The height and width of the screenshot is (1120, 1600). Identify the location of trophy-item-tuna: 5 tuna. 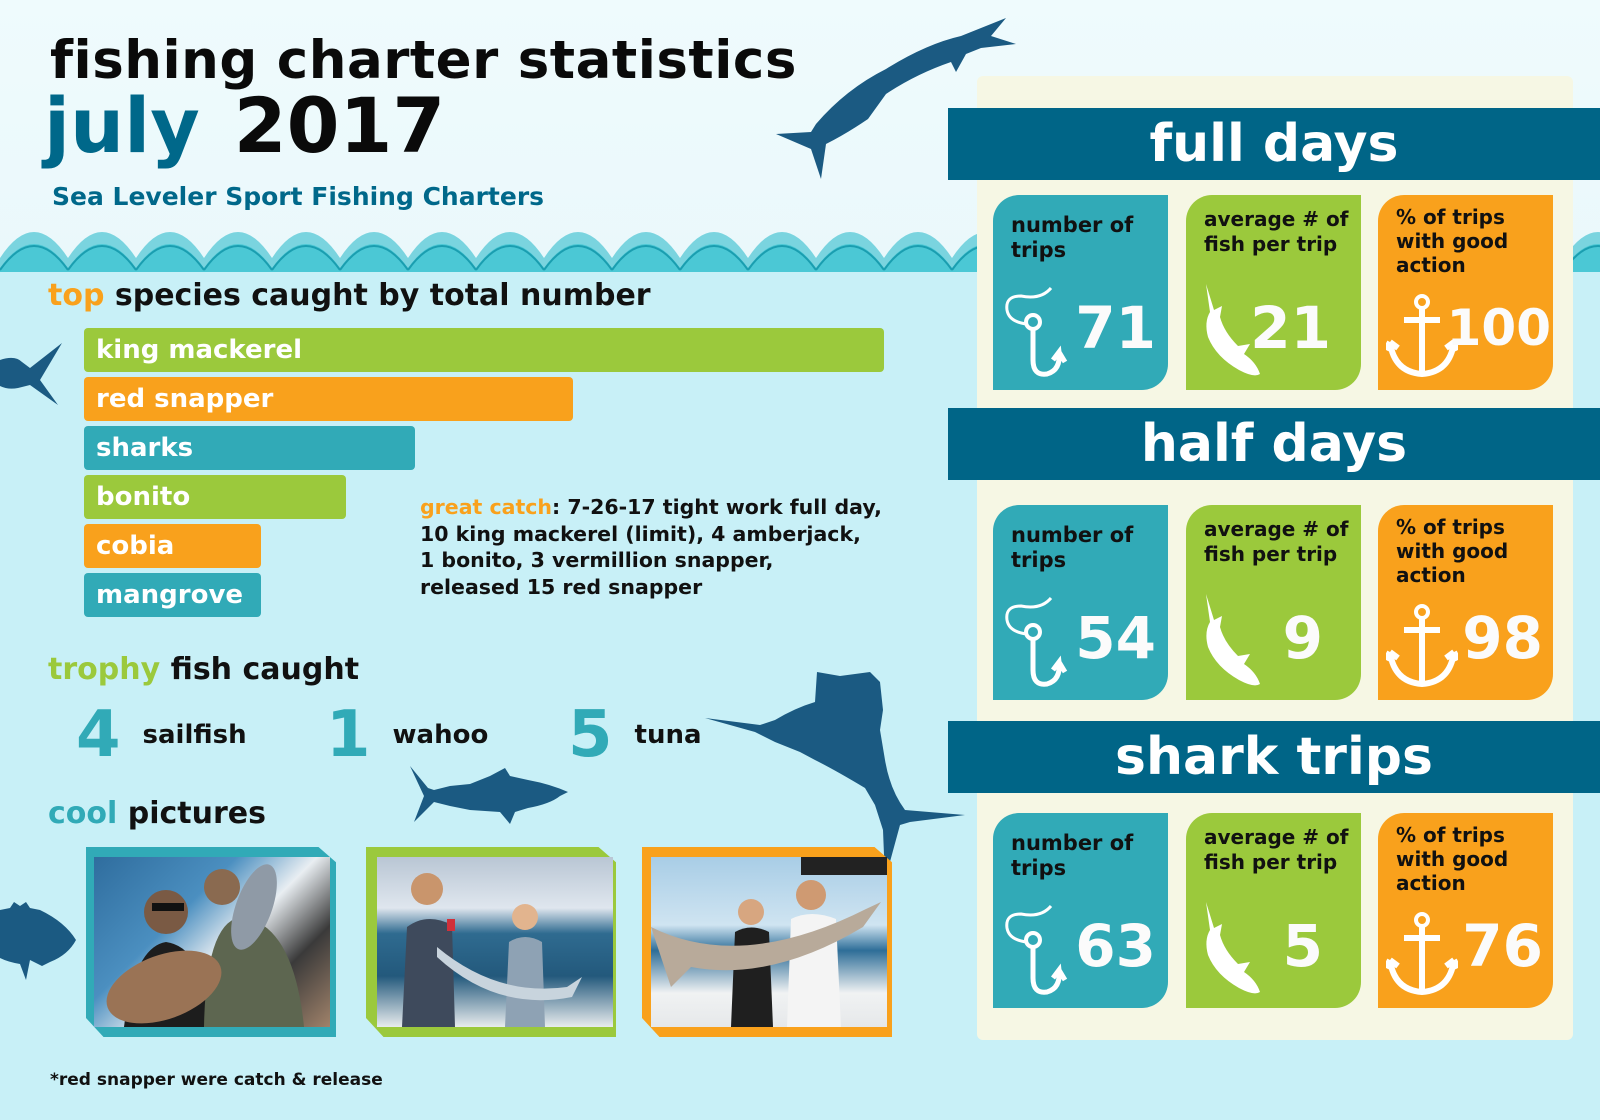
(635, 735).